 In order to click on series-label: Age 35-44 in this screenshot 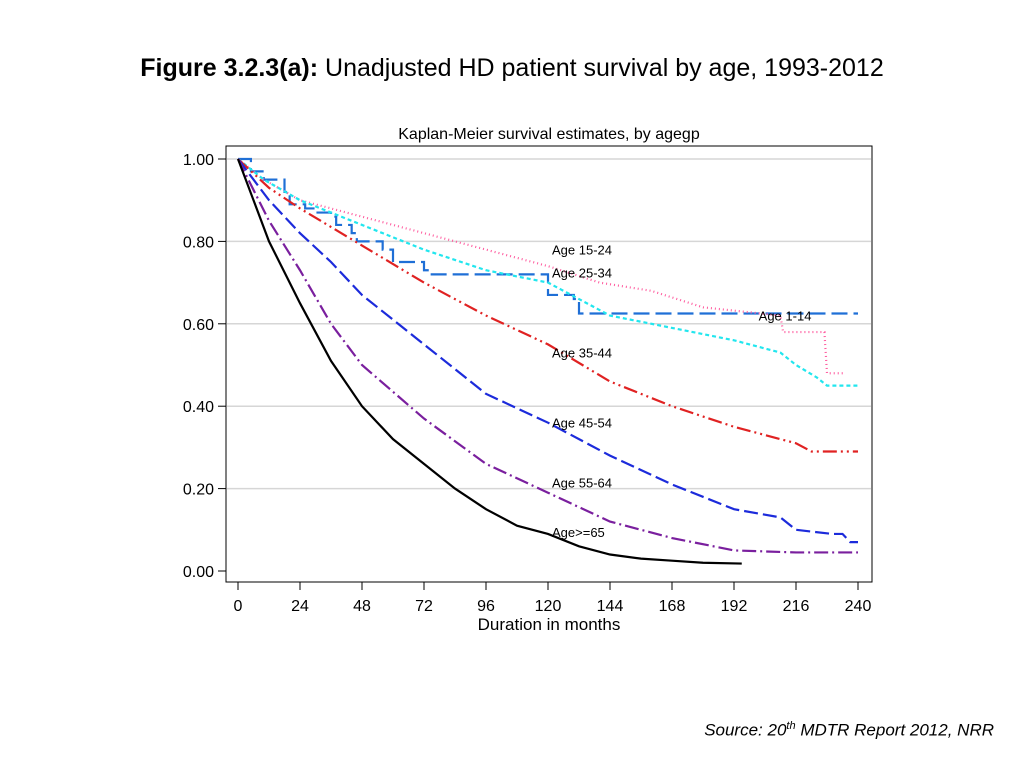, I will do `click(582, 353)`.